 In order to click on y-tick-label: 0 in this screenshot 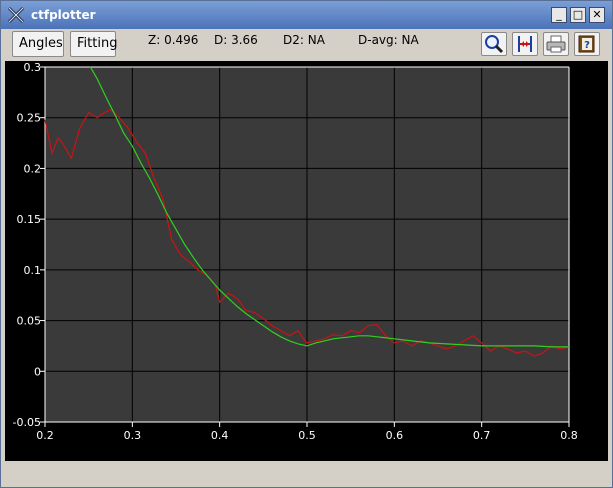, I will do `click(37, 371)`.